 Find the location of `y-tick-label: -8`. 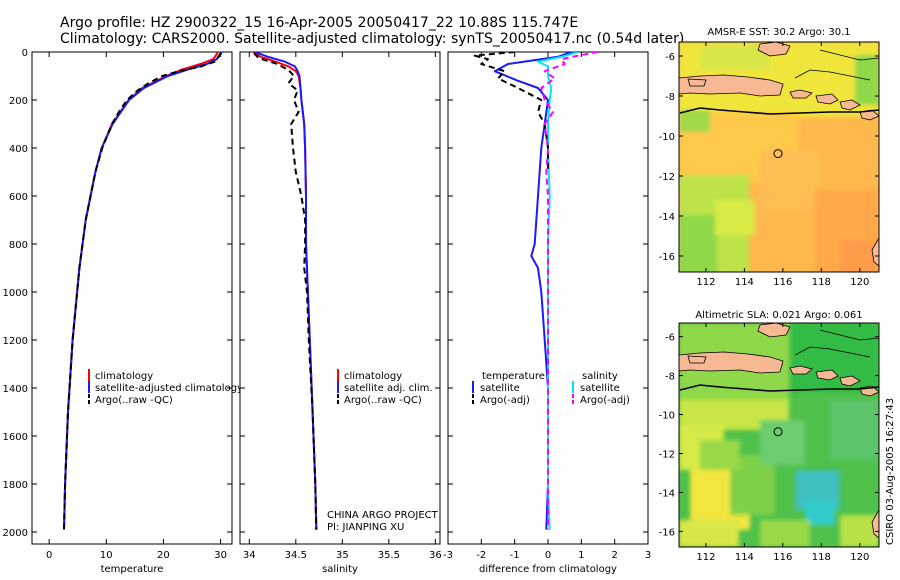

y-tick-label: -8 is located at coordinates (670, 377).